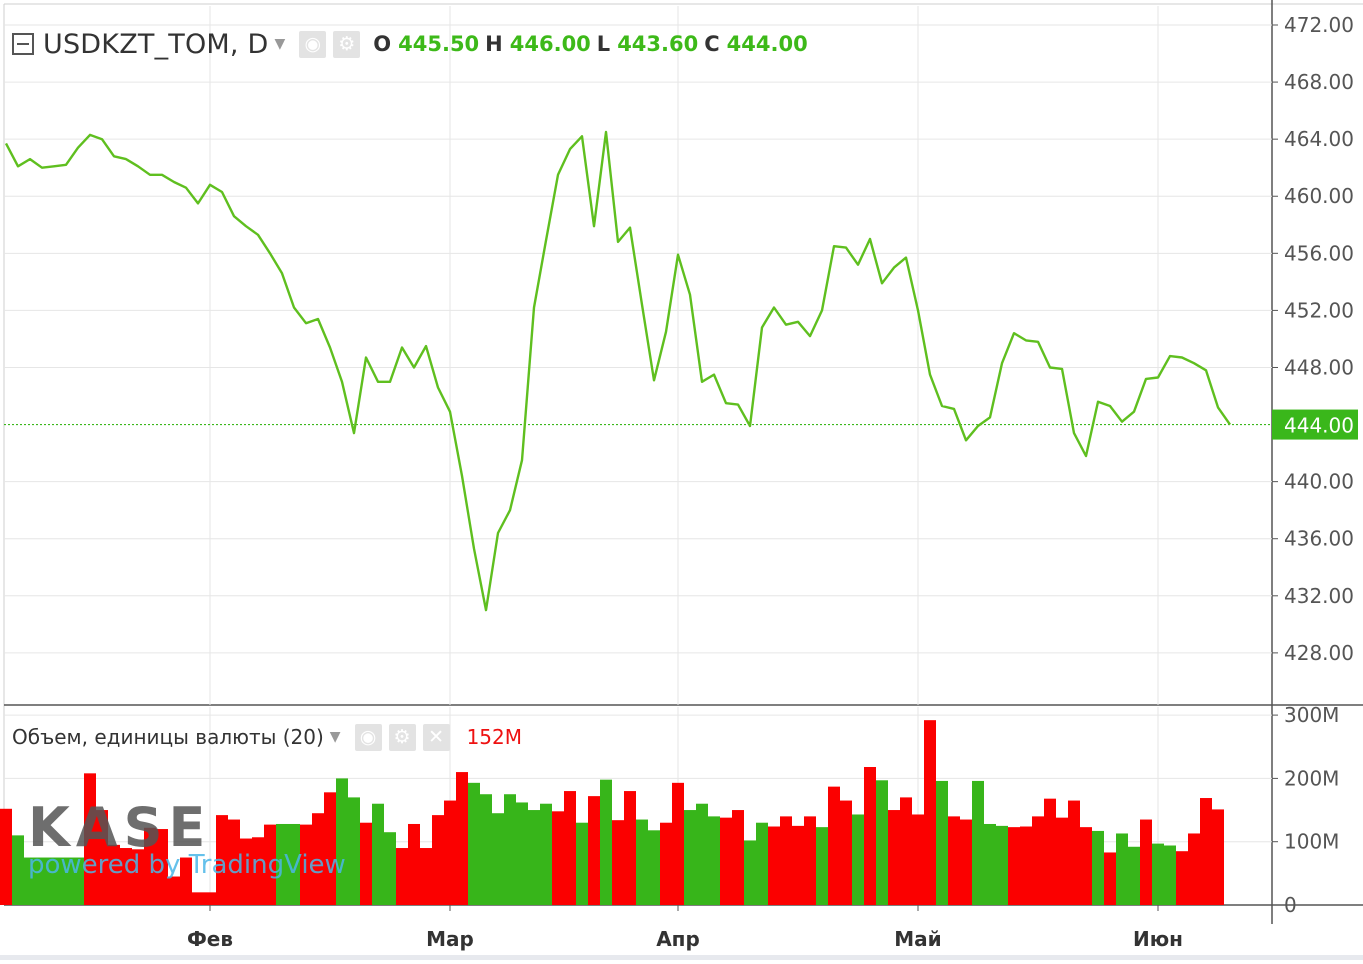 This screenshot has height=964, width=1363. What do you see at coordinates (1319, 310) in the screenshot?
I see `price-tick-label: 452.00` at bounding box center [1319, 310].